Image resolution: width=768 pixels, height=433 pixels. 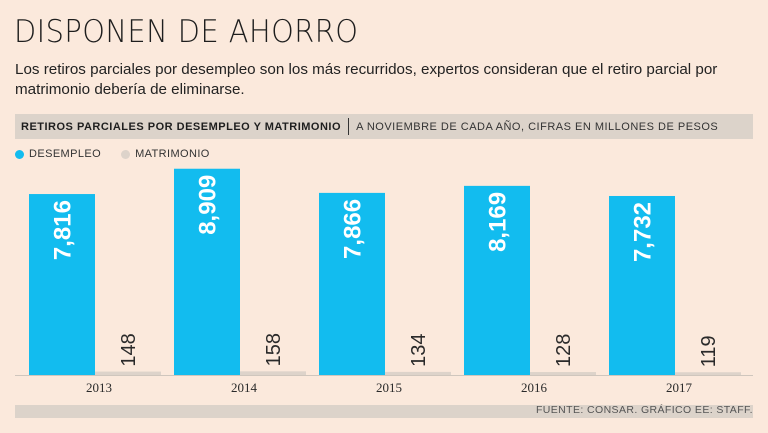 What do you see at coordinates (128, 373) in the screenshot?
I see `bar-matrimonio-2013` at bounding box center [128, 373].